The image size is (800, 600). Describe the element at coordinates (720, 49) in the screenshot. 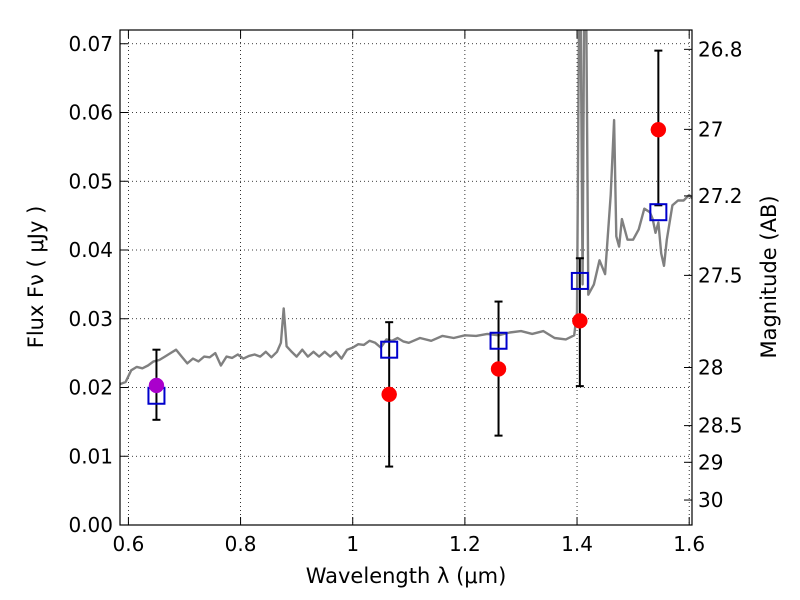

I see `y2-tick-label: 26.8` at that location.